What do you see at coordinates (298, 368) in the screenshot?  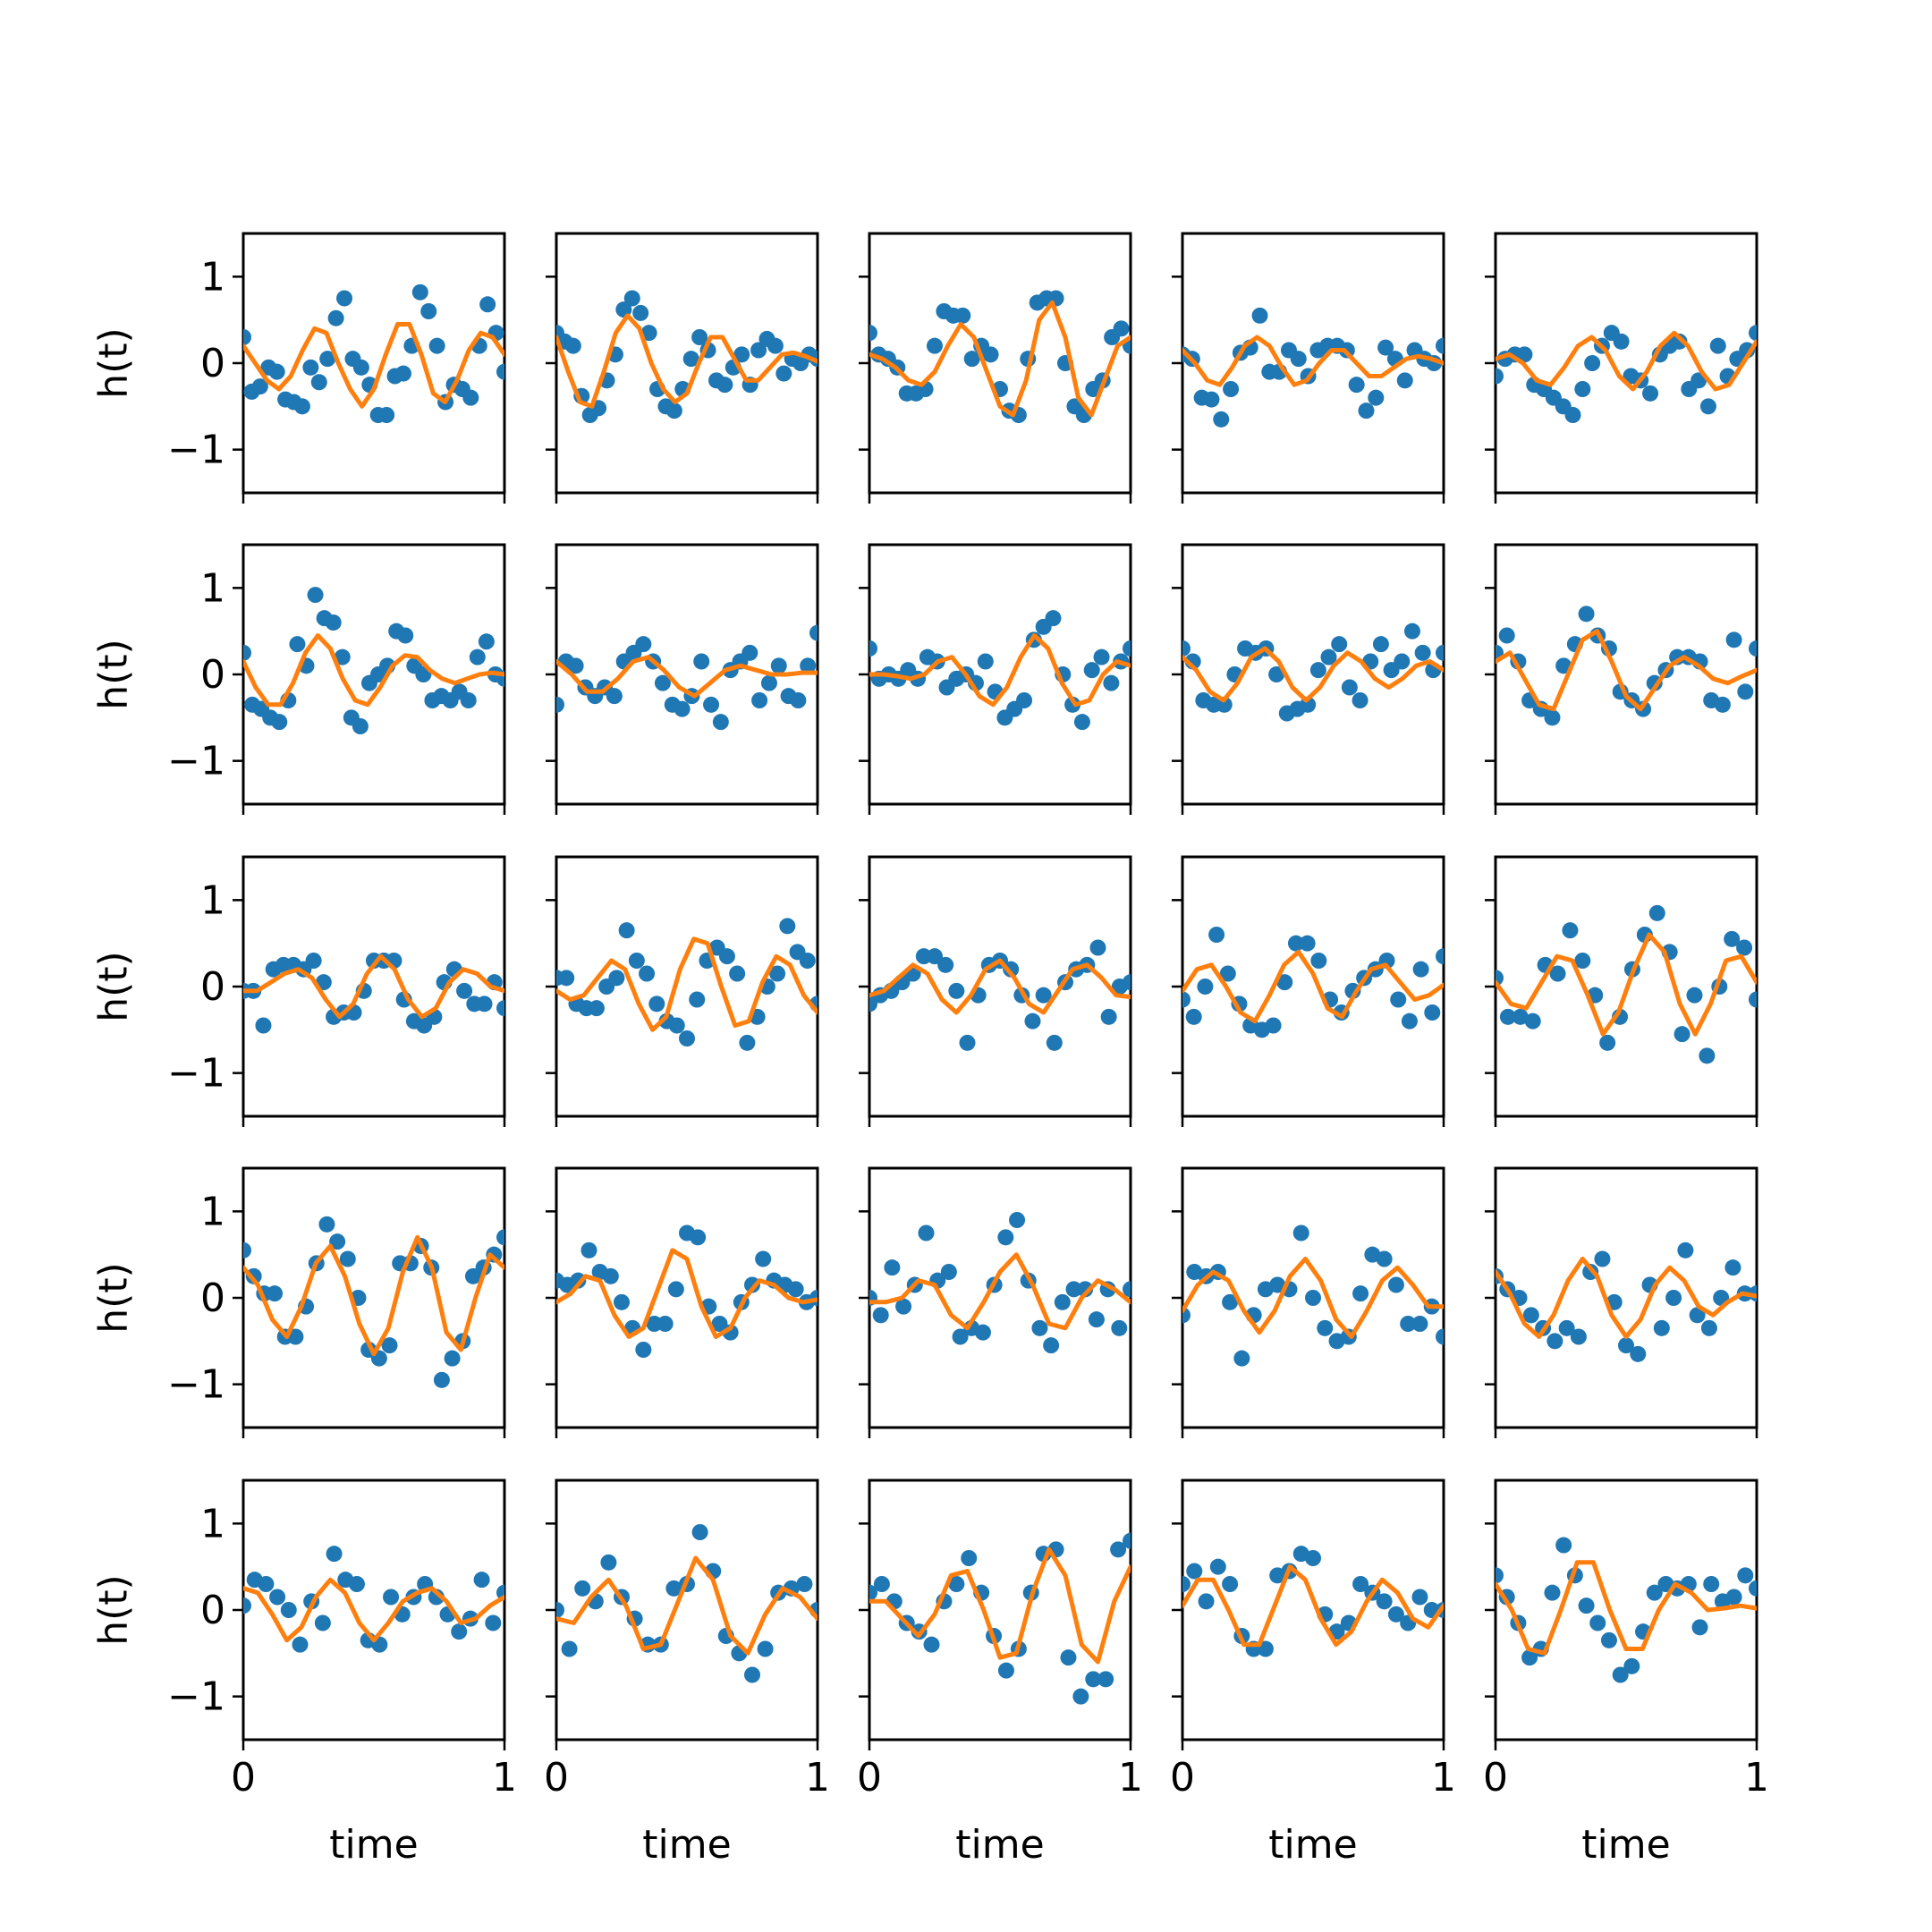 I see `subplot-panel: 1 0 −1 h(t)` at bounding box center [298, 368].